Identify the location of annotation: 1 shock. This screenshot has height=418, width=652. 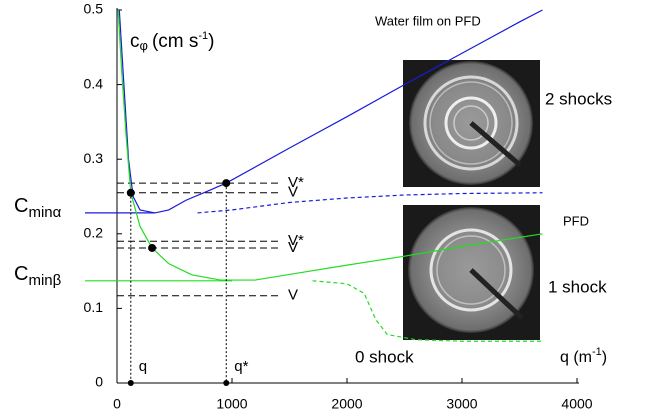
(577, 286).